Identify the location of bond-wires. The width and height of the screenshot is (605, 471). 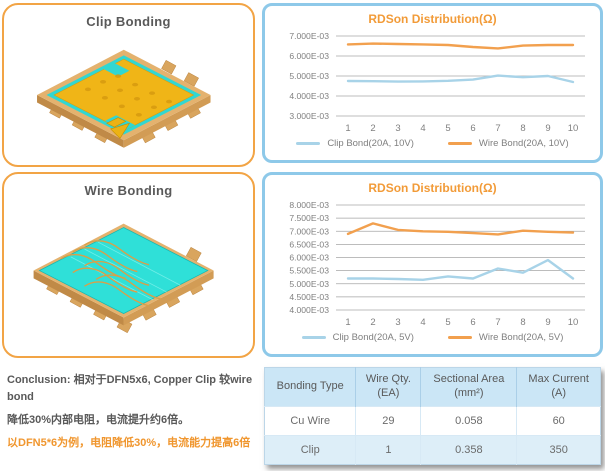
(110, 273).